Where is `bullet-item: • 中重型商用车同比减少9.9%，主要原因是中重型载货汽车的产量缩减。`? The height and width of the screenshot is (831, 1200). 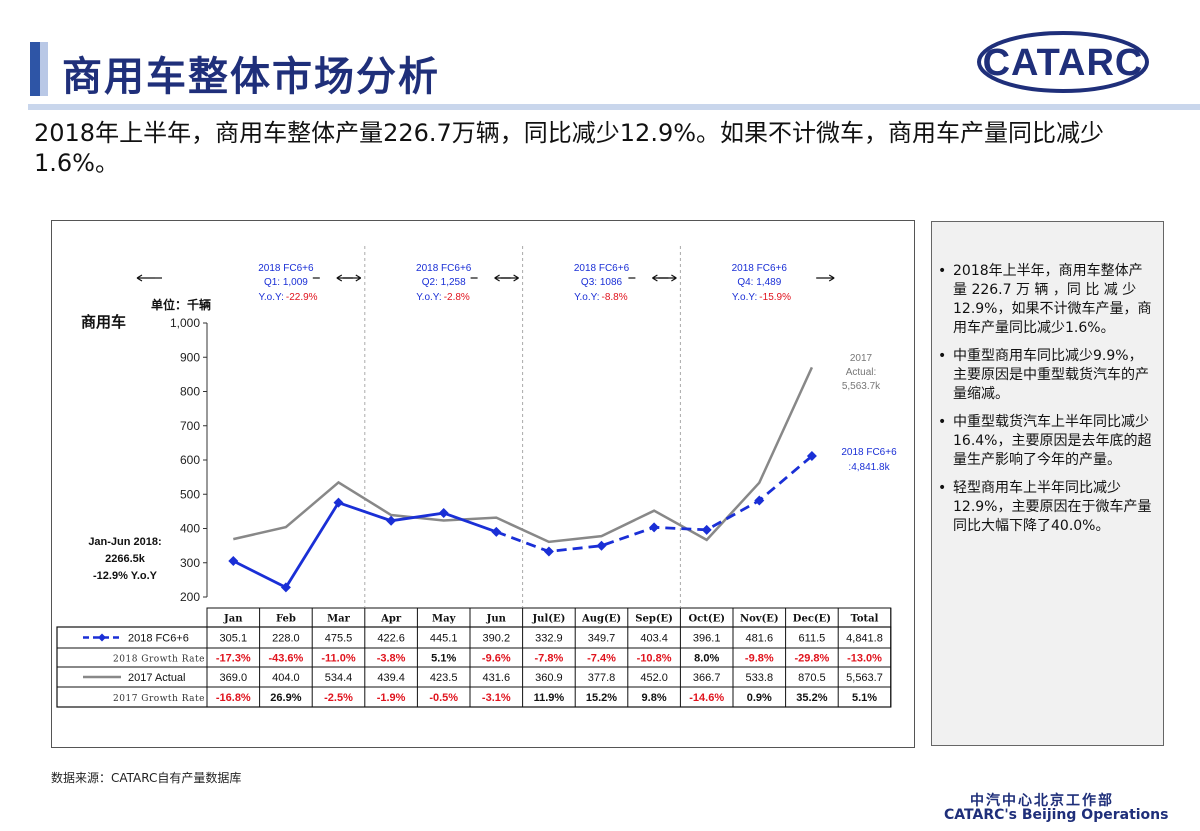 bullet-item: • 中重型商用车同比减少9.9%，主要原因是中重型载货汽车的产量缩减。 is located at coordinates (1045, 375).